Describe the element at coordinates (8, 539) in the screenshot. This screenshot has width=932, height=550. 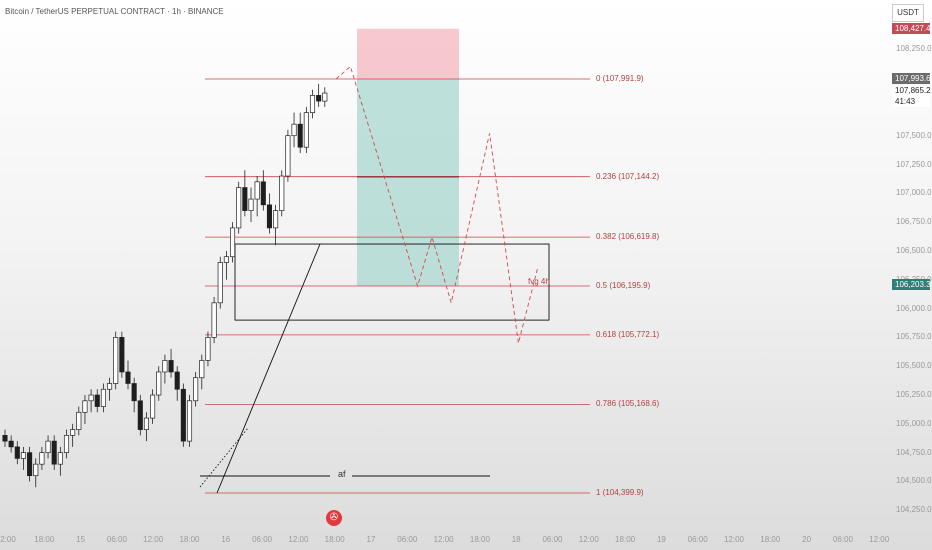
I see `time-tick-label: 2:00` at that location.